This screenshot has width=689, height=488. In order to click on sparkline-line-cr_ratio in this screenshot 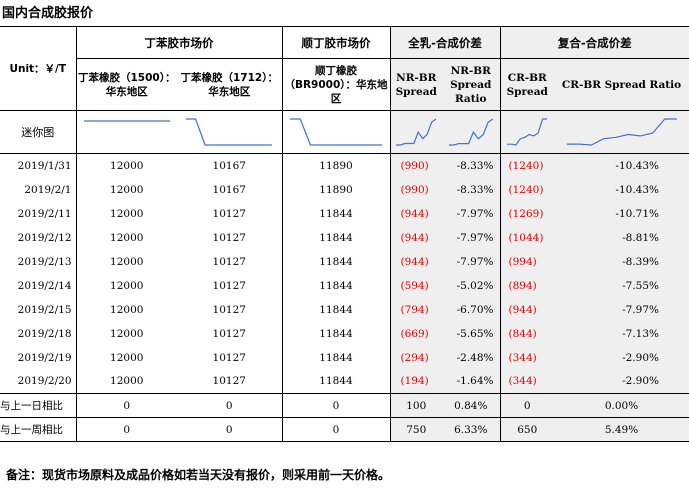, I will do `click(621, 132)`.